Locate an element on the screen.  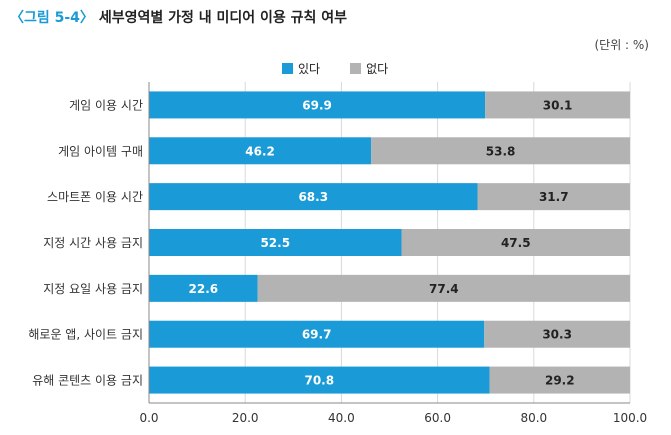
legend-item-yes: 있다 is located at coordinates (301, 68).